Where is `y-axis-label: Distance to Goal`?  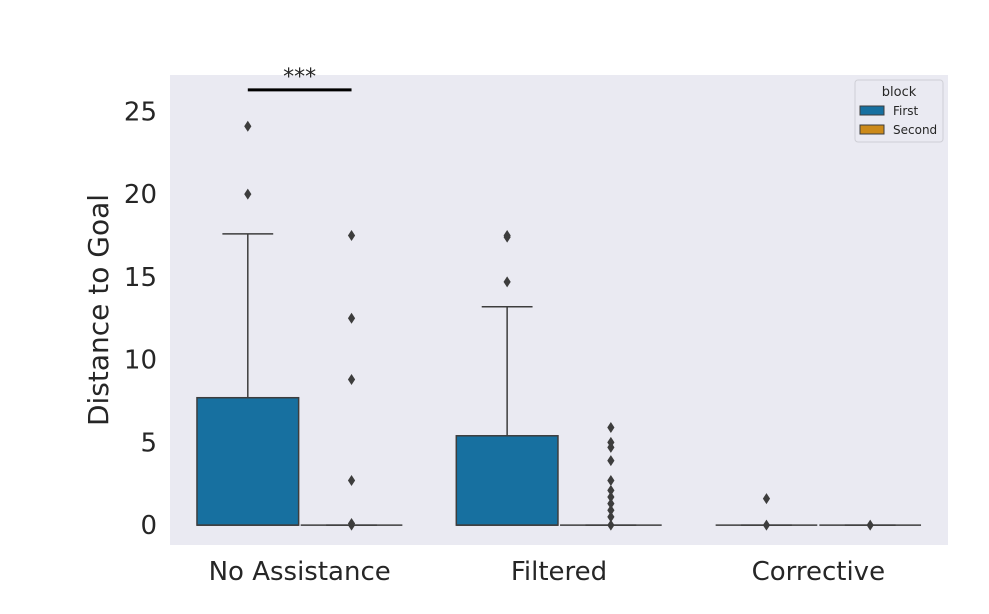
y-axis-label: Distance to Goal is located at coordinates (98, 310).